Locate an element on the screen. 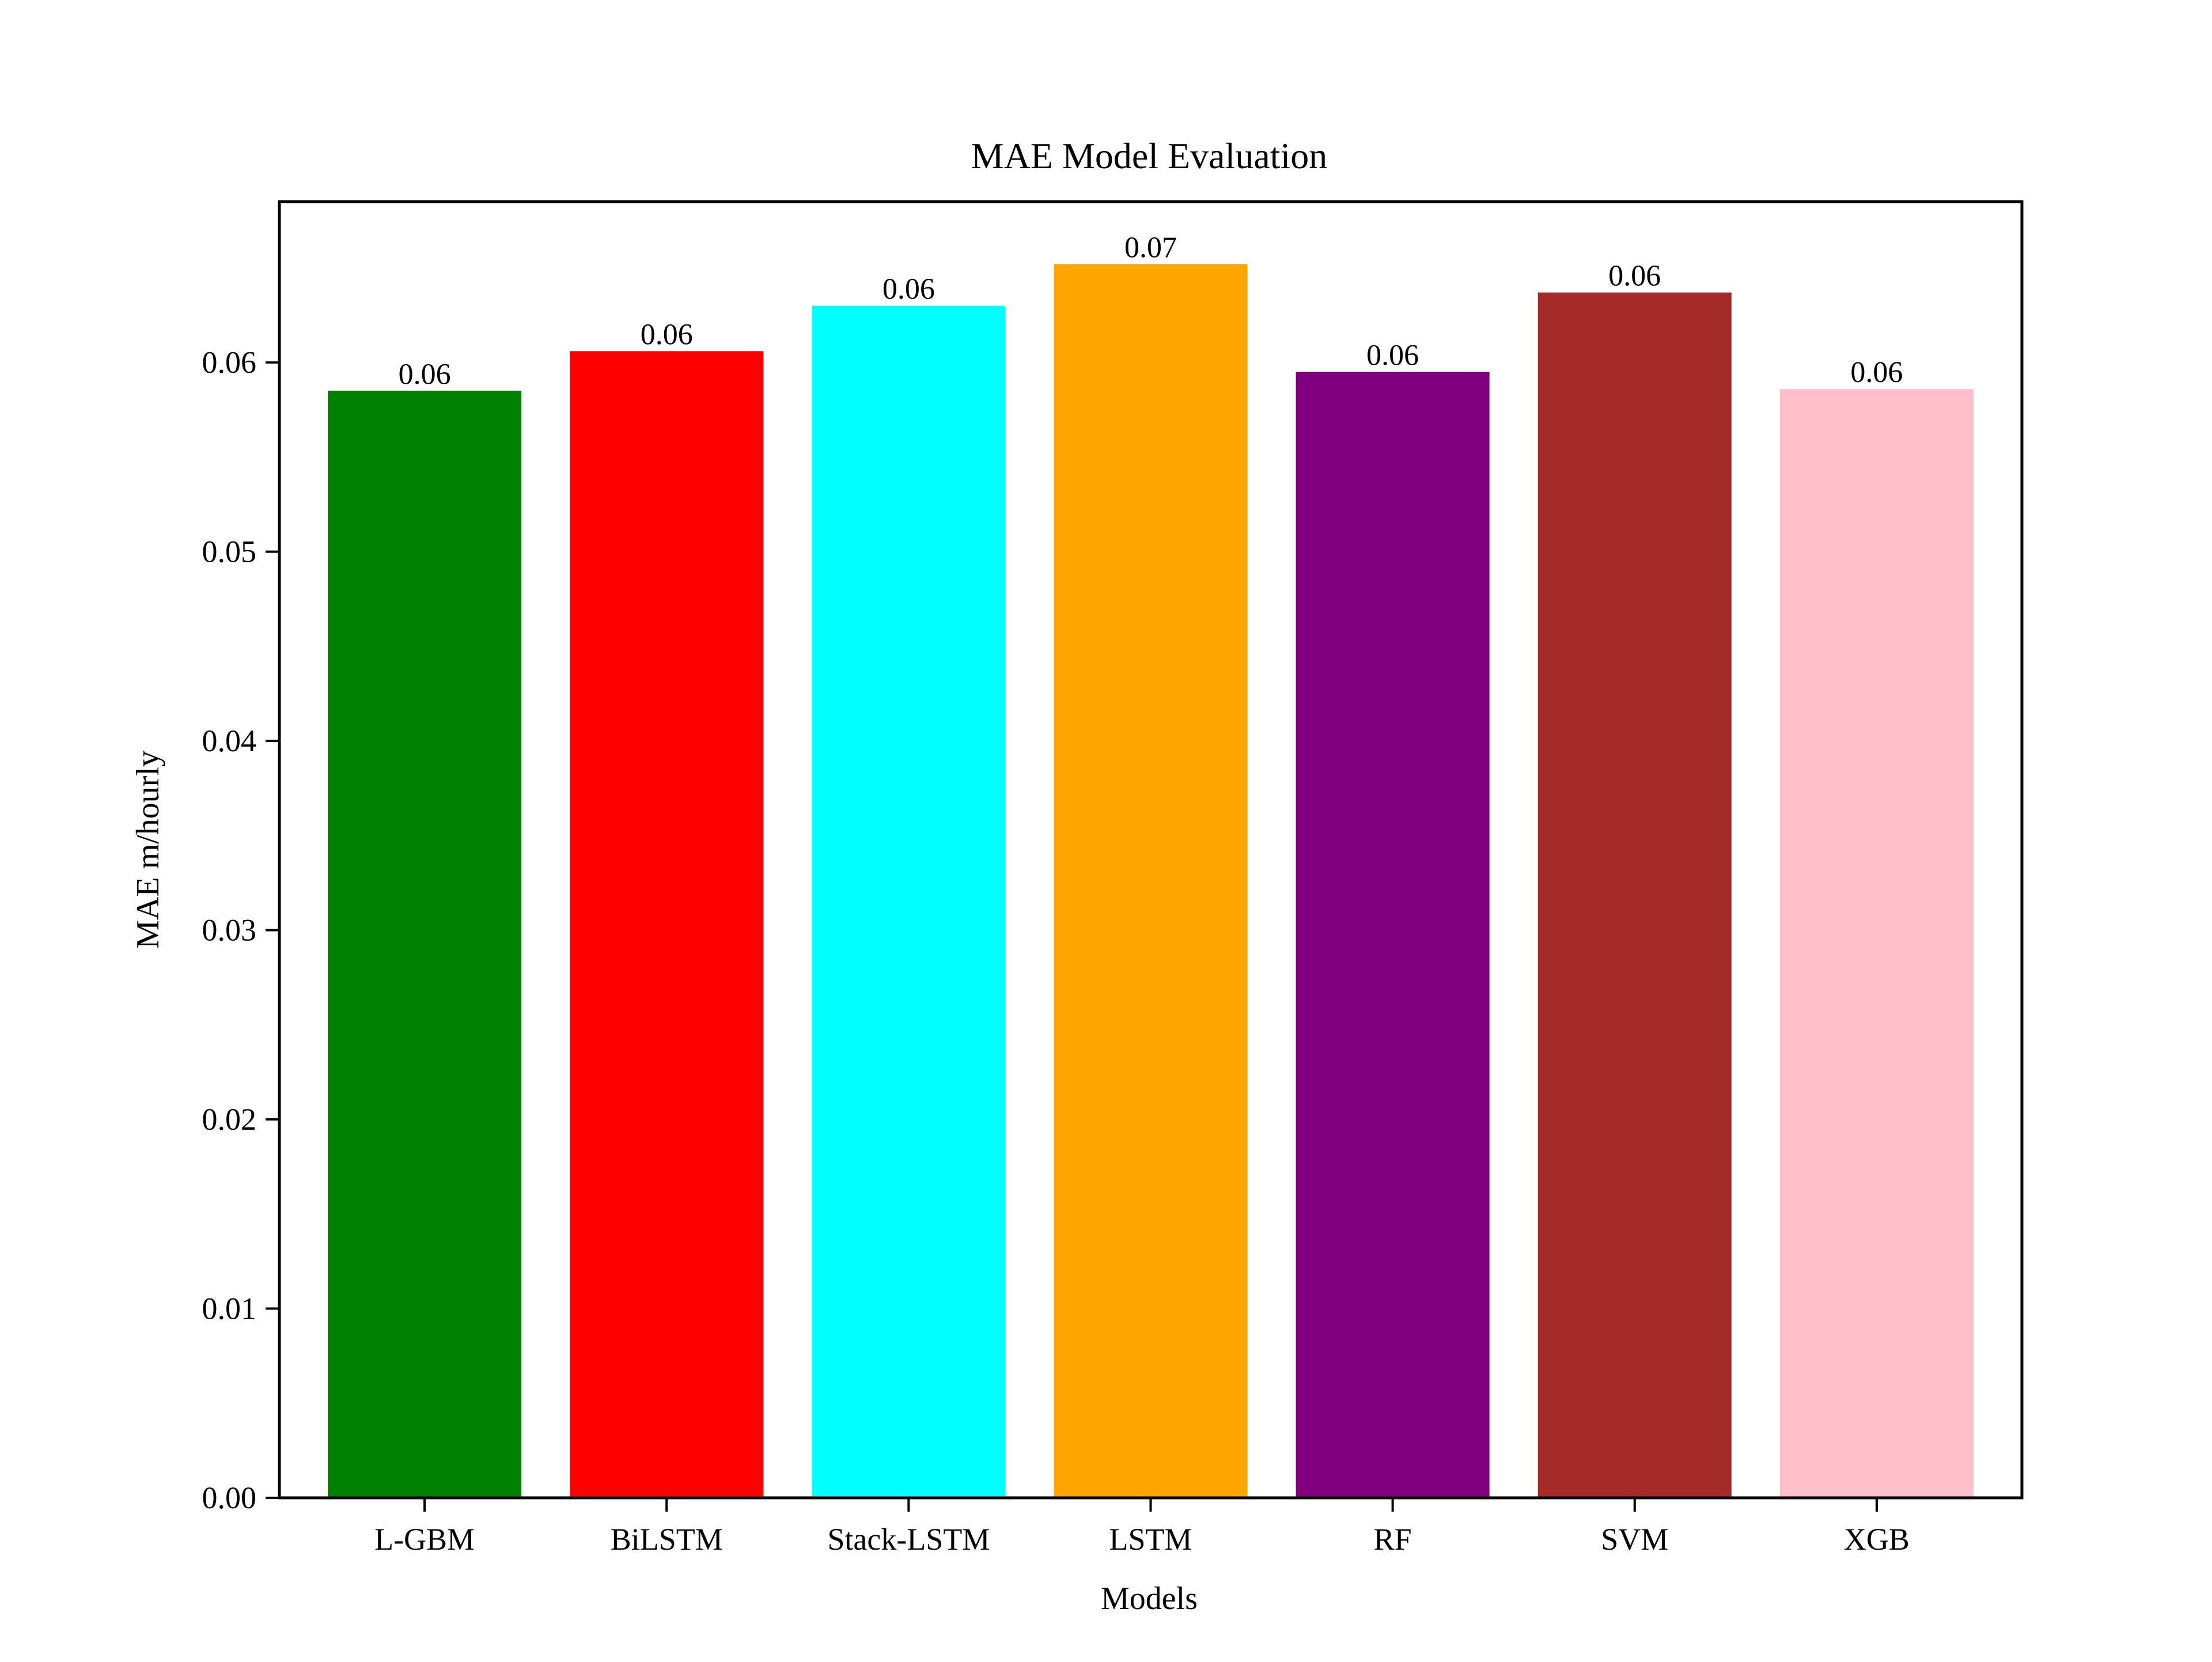  value-label-xgb: 0.06 is located at coordinates (1876, 373).